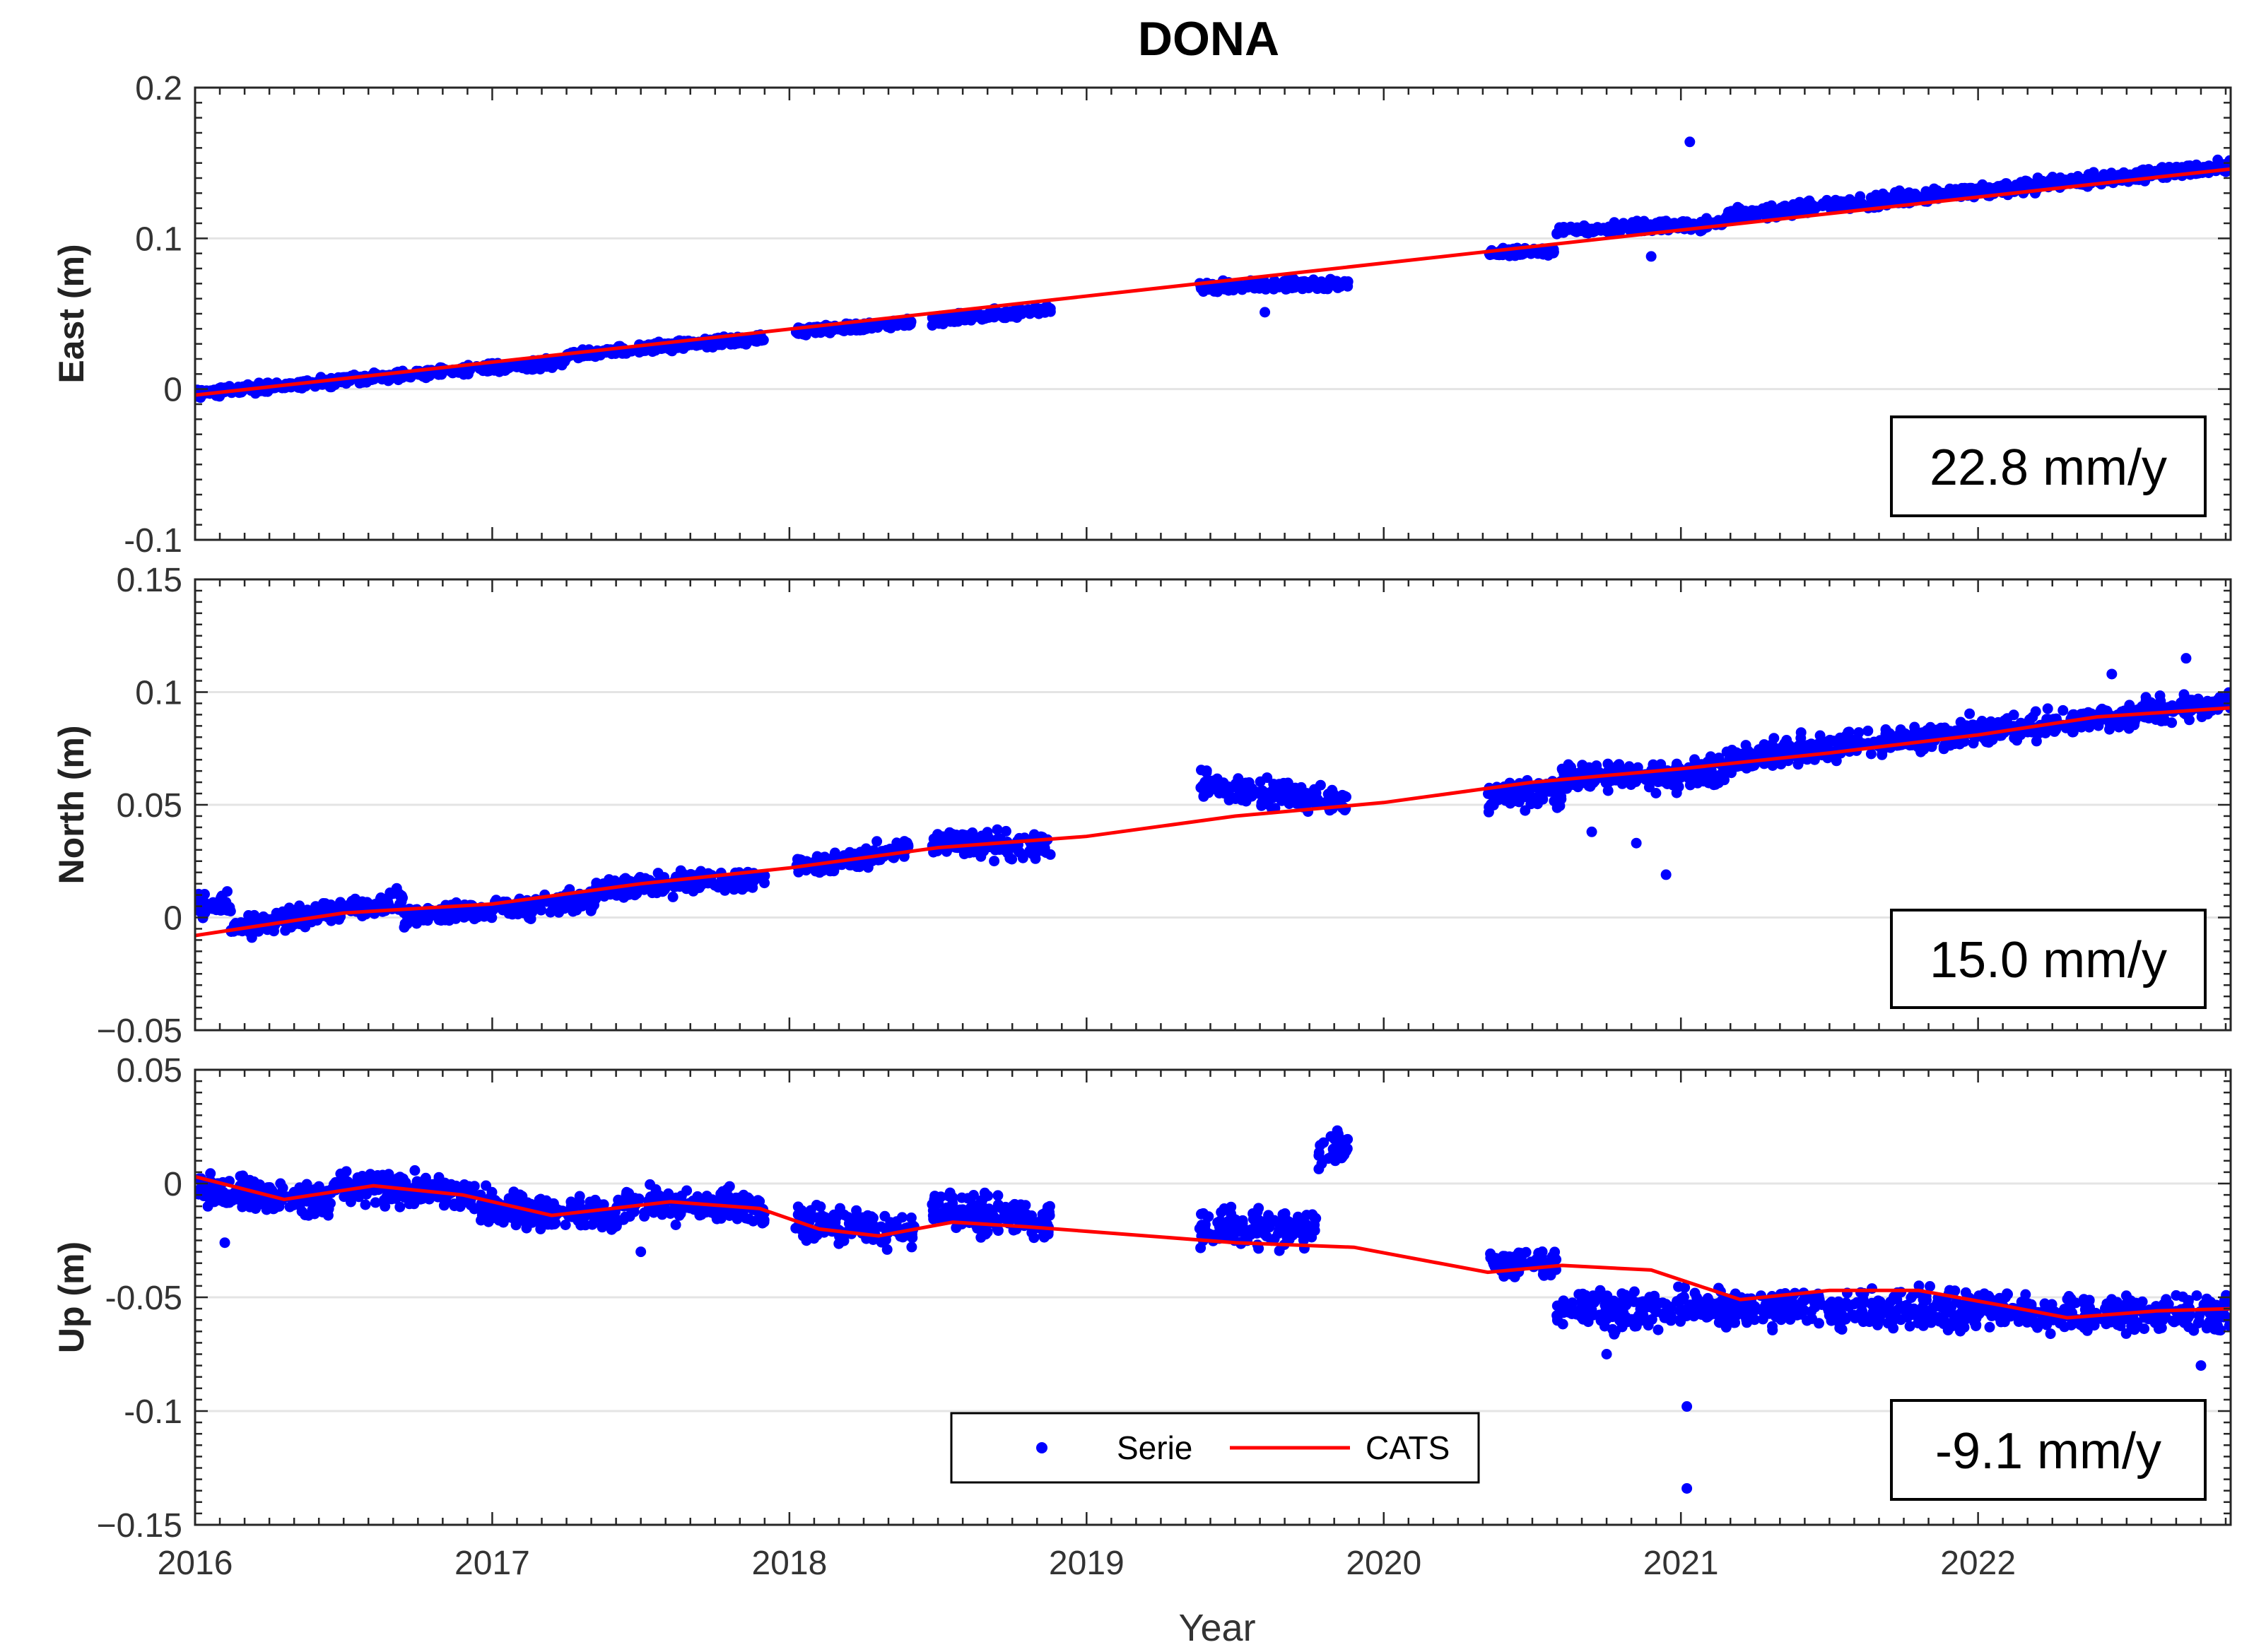 This screenshot has width=2266, height=1652. Describe the element at coordinates (158, 239) in the screenshot. I see `y-tick-label: 0.1` at that location.